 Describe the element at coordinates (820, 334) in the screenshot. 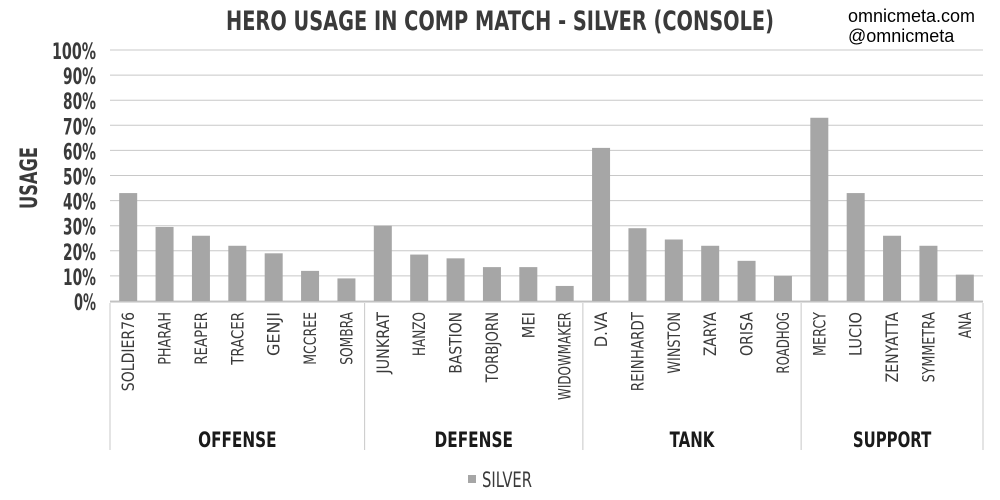

I see `category-label: MERCY` at that location.